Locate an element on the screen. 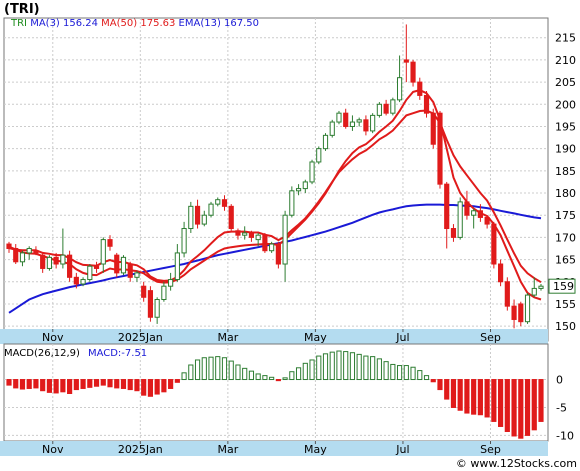 This screenshot has width=580, height=471. macd-x-tick: May is located at coordinates (315, 449).